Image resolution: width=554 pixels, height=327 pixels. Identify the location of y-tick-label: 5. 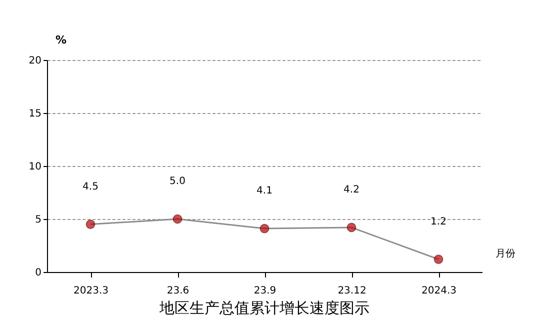
(38, 220).